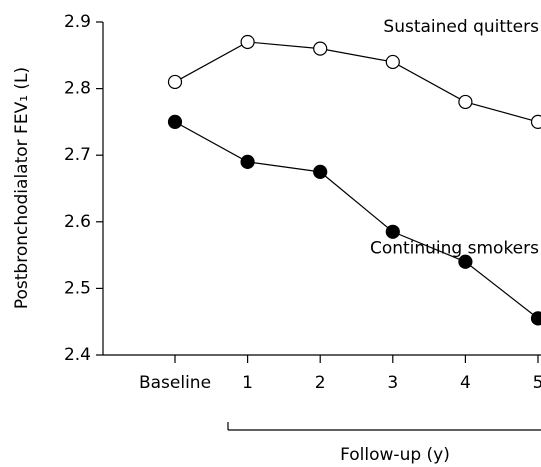 The width and height of the screenshot is (541, 467). I want to click on x-tick-label: 3, so click(392, 383).